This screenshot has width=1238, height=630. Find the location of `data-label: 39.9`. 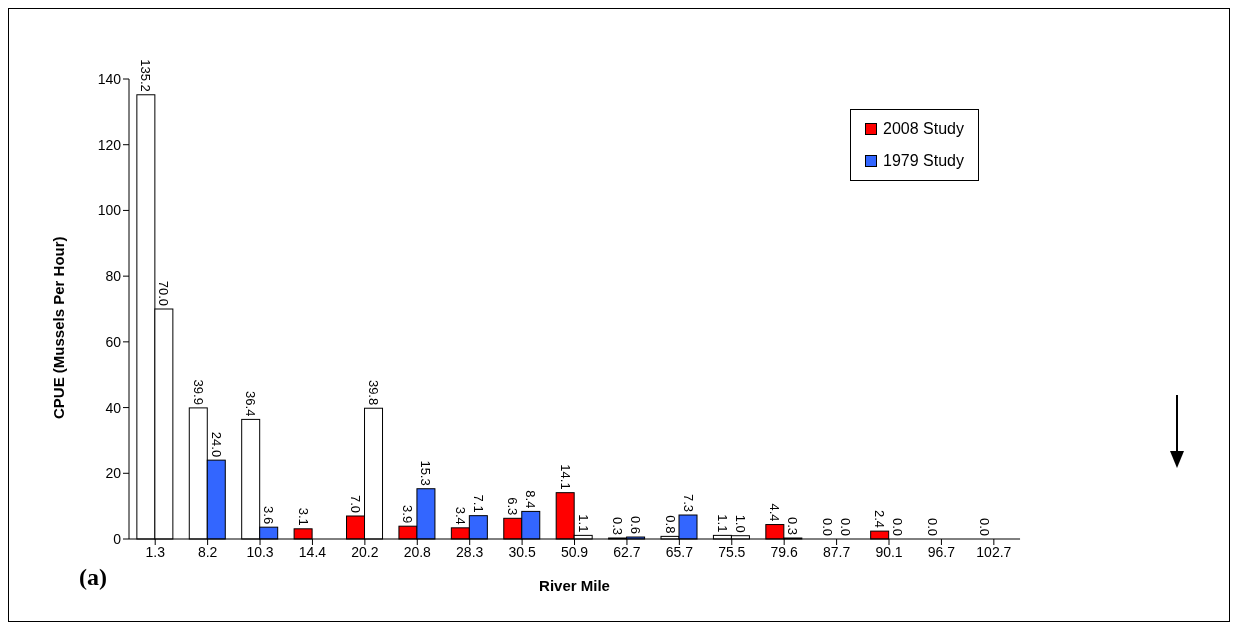

data-label: 39.9 is located at coordinates (198, 392).